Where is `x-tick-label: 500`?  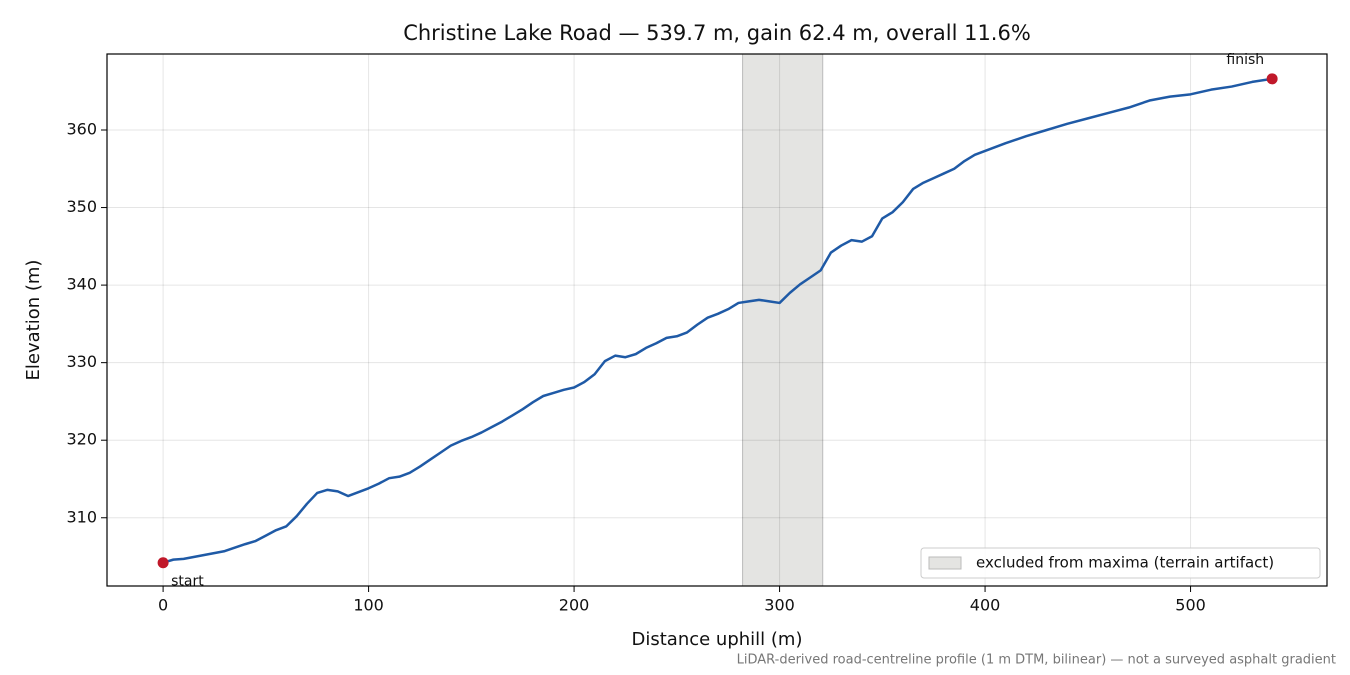
x-tick-label: 500 is located at coordinates (1190, 605).